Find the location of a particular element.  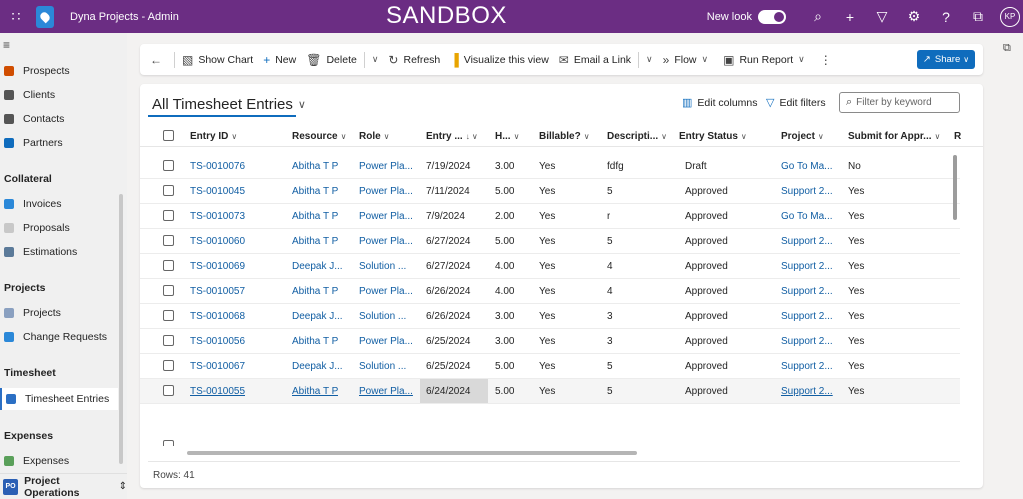

nav-item-projects: Projects is located at coordinates (59, 313).